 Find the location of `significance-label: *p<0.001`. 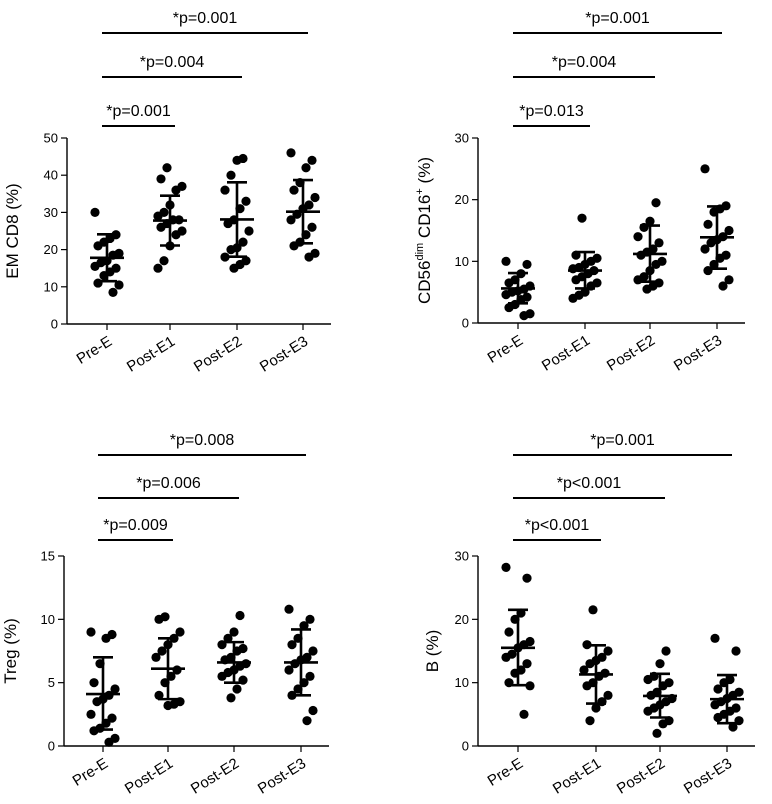

significance-label: *p<0.001 is located at coordinates (589, 483).